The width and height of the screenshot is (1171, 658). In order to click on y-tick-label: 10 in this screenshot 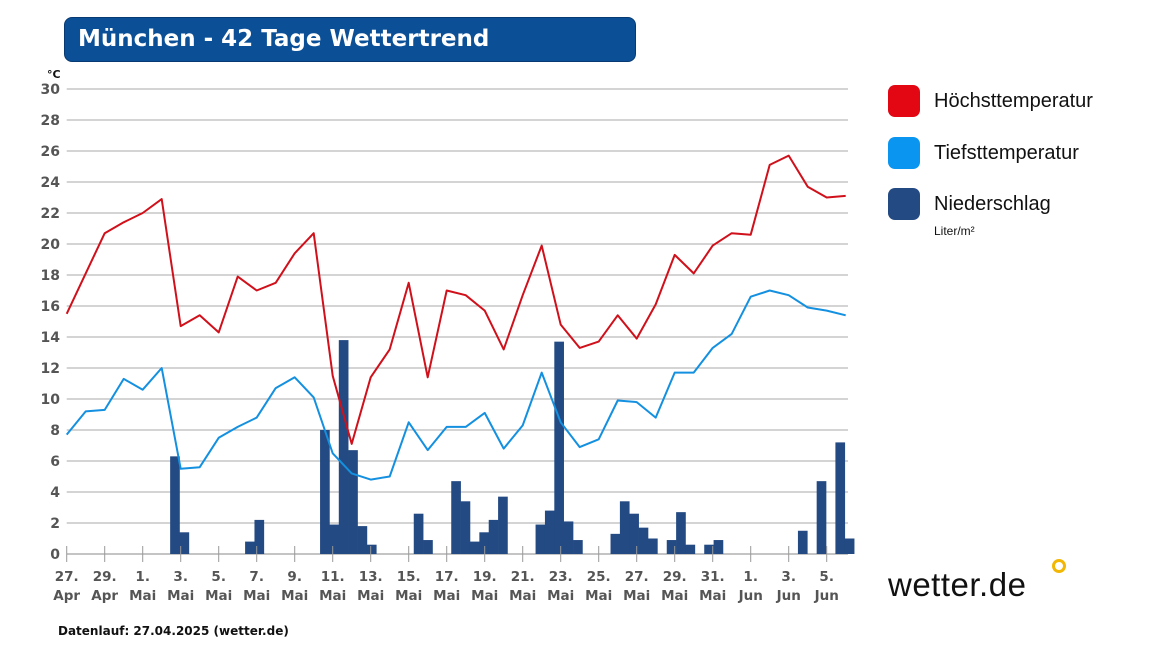, I will do `click(51, 400)`.